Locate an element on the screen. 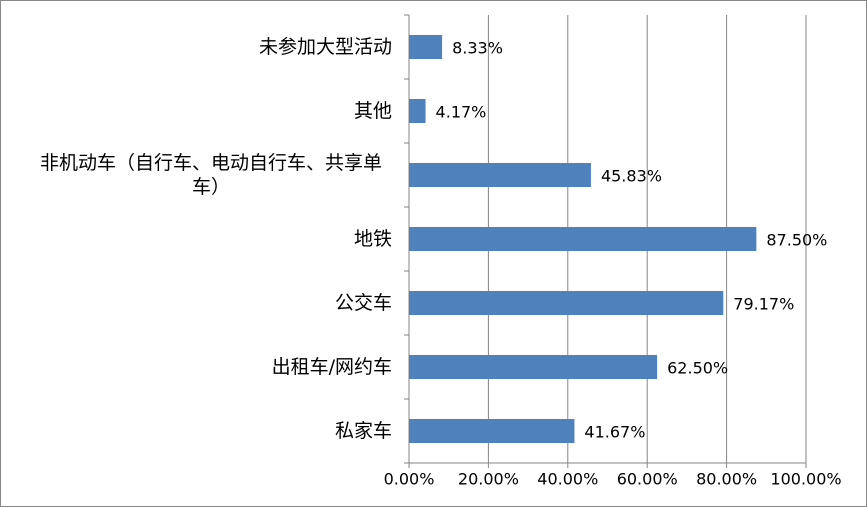  value-label: 79.17% is located at coordinates (763, 304).